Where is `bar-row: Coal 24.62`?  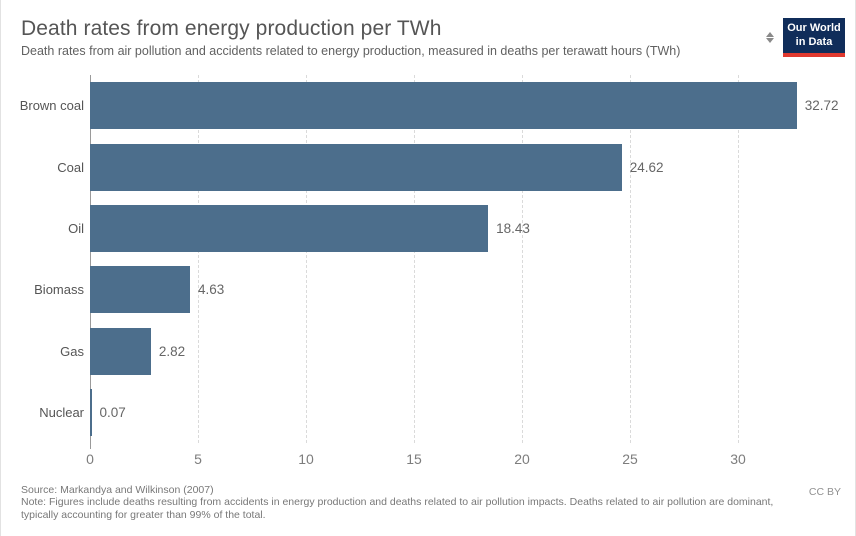
bar-row: Coal 24.62 is located at coordinates (428, 166).